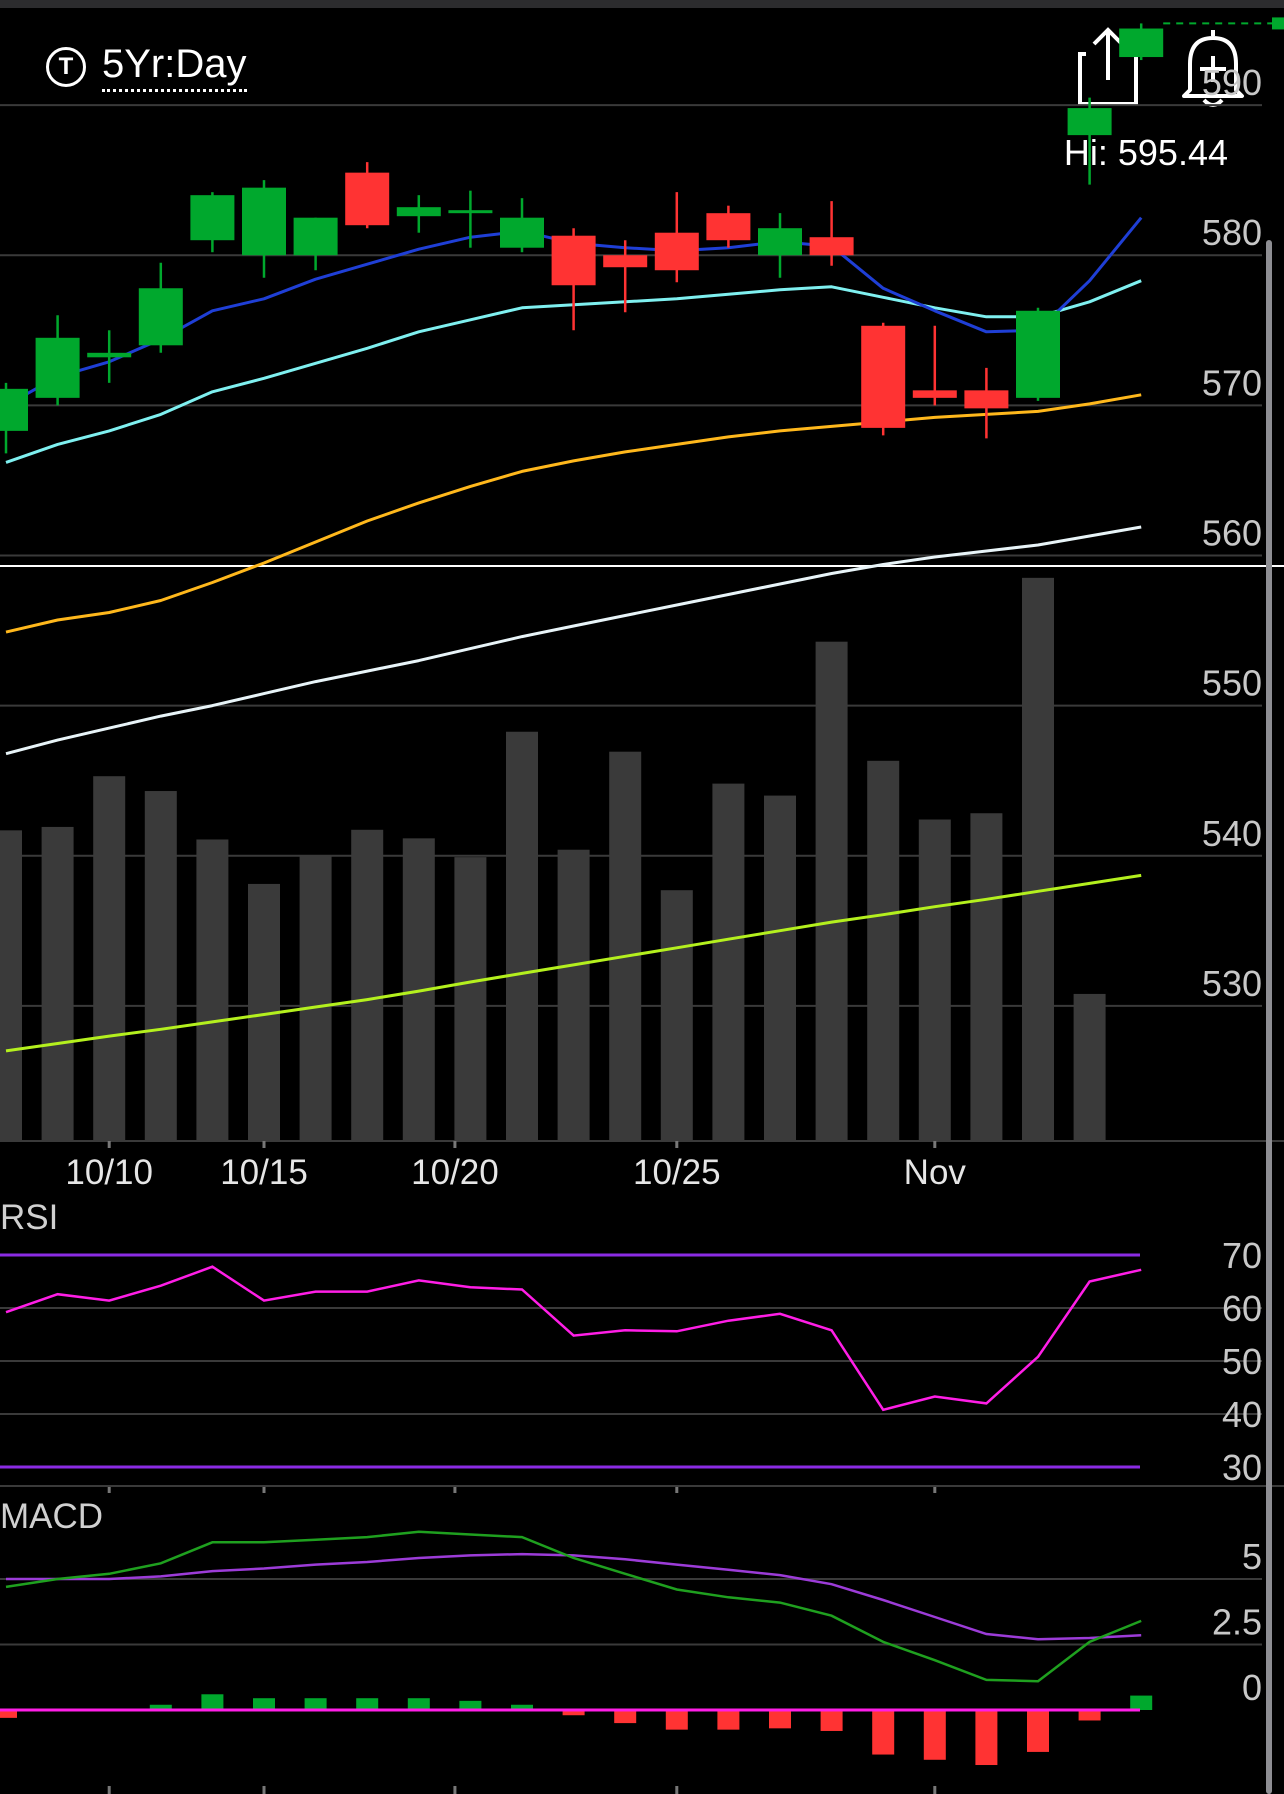  Describe the element at coordinates (1242, 1467) in the screenshot. I see `rsi-tick-label: 30` at that location.